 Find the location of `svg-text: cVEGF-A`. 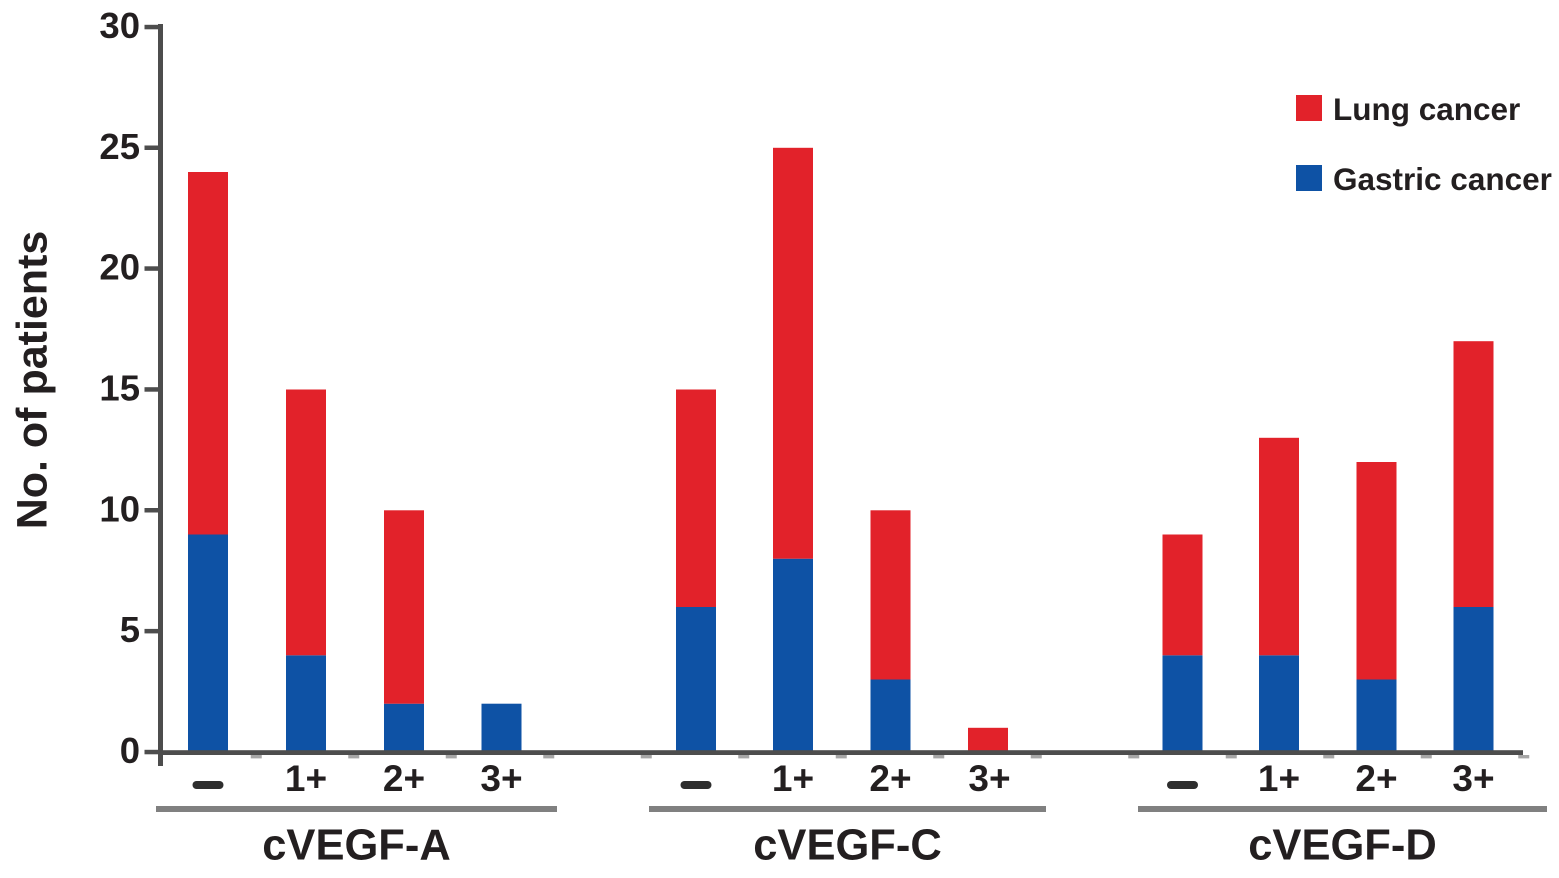

svg-text: cVEGF-A is located at coordinates (356, 846).